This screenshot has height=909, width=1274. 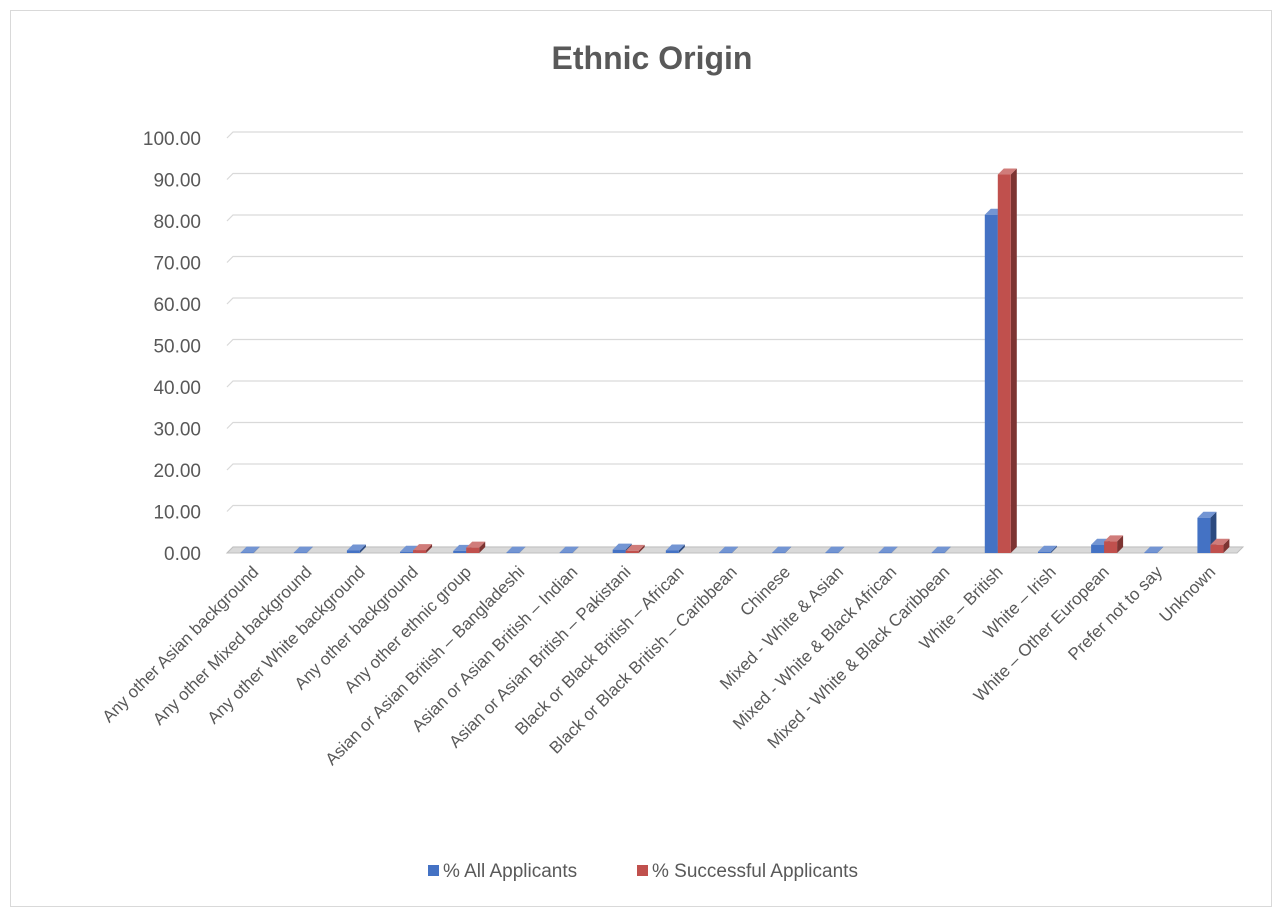 What do you see at coordinates (177, 388) in the screenshot?
I see `y-tick-label: 40.00` at bounding box center [177, 388].